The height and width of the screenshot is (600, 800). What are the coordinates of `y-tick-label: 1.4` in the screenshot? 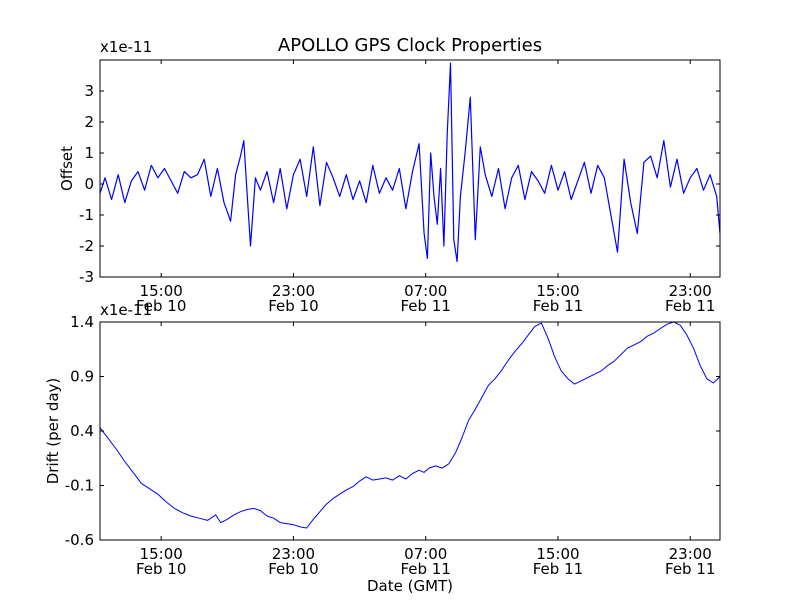 It's located at (82, 322).